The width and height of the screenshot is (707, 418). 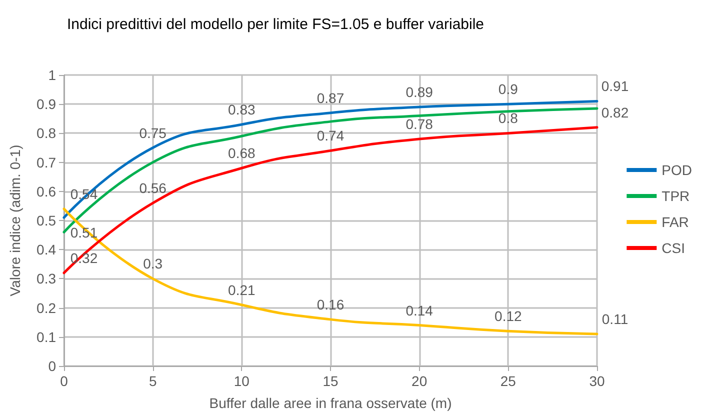 I want to click on x-axis-title: Buffer dalle aree in frana osservate (m), so click(x=330, y=403).